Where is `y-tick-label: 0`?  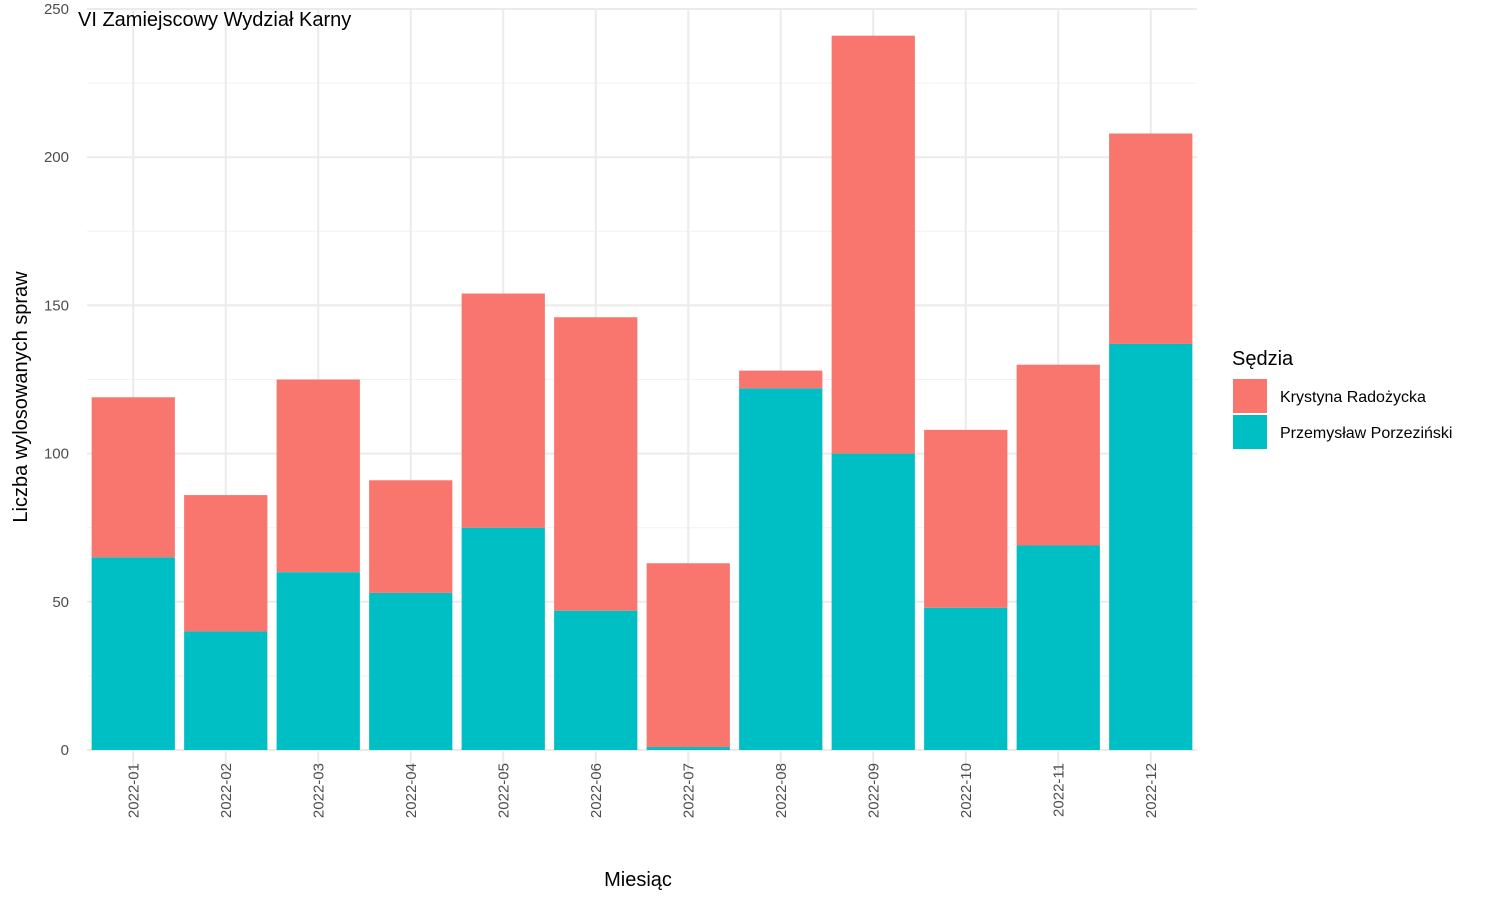 y-tick-label: 0 is located at coordinates (65, 750).